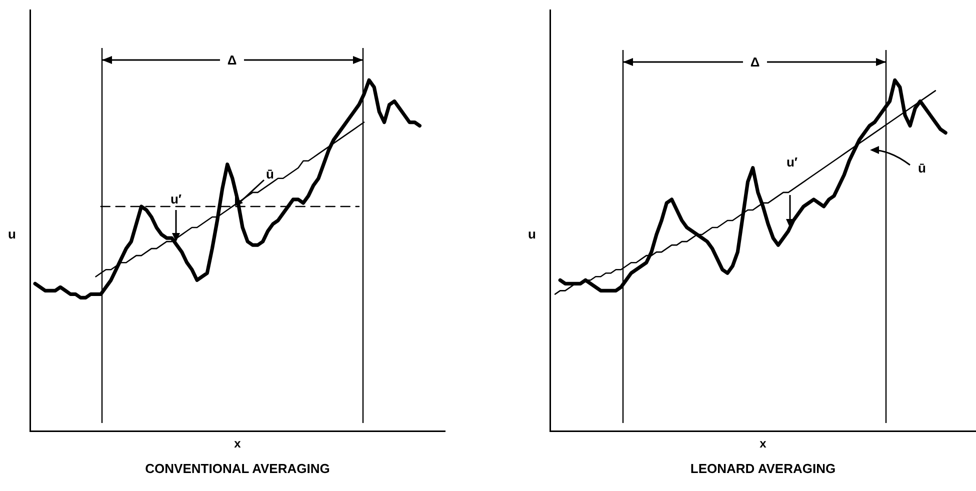  I want to click on text: CONVENTIONAL AVERAGING, so click(237, 468).